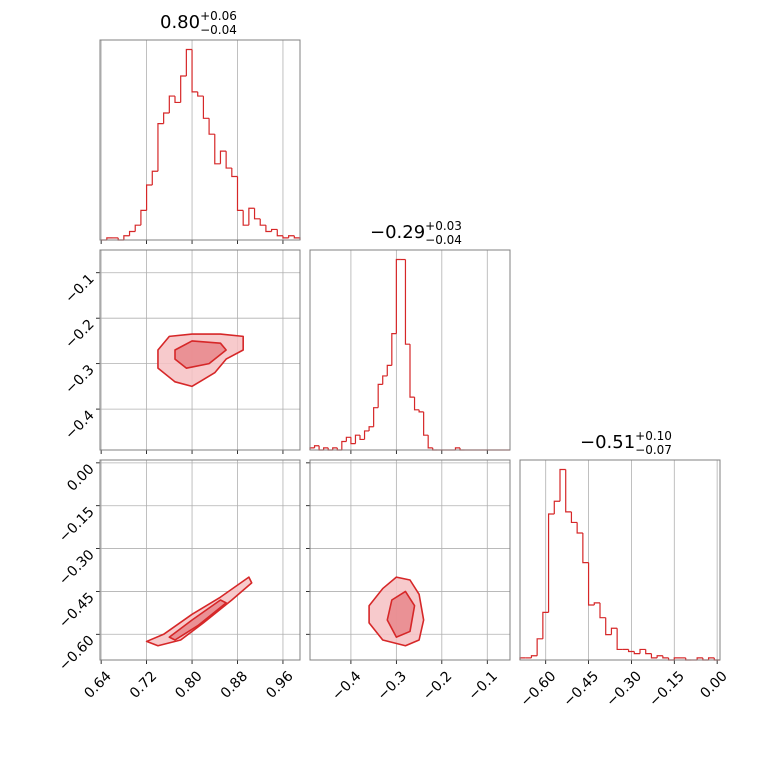 This screenshot has height=760, width=760. Describe the element at coordinates (443, 226) in the screenshot. I see `title-upper: +0.03` at that location.